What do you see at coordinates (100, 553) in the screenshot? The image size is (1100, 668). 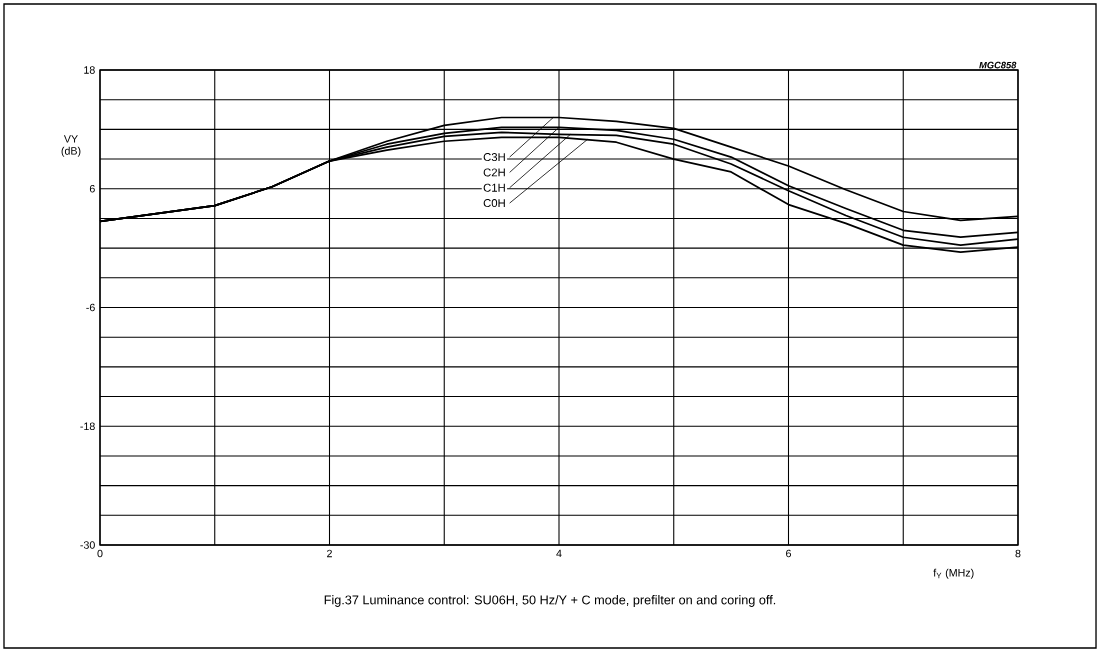 I see `x-tick-label: 0` at bounding box center [100, 553].